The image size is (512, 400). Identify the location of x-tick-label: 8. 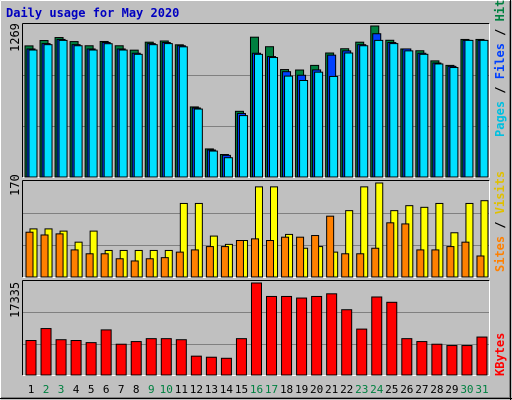
(136, 389).